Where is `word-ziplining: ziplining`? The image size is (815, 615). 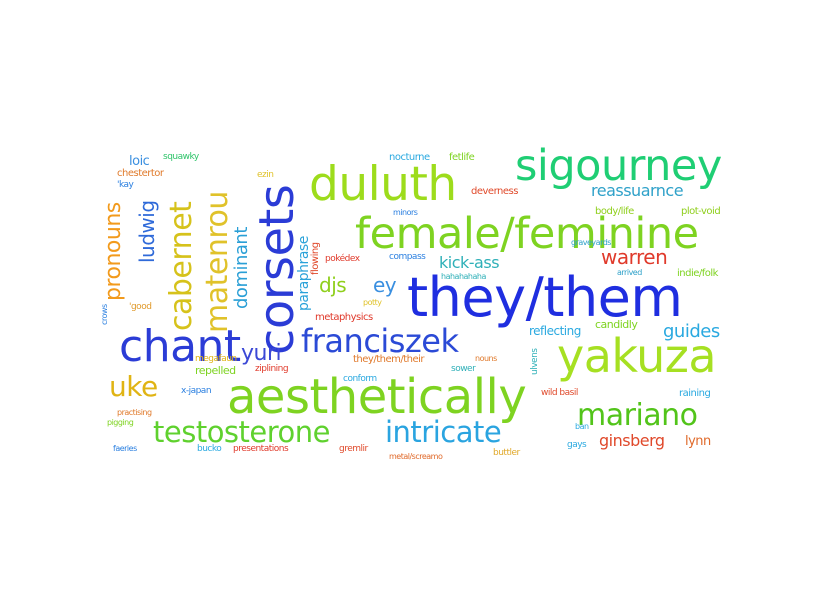
word-ziplining: ziplining is located at coordinates (272, 369).